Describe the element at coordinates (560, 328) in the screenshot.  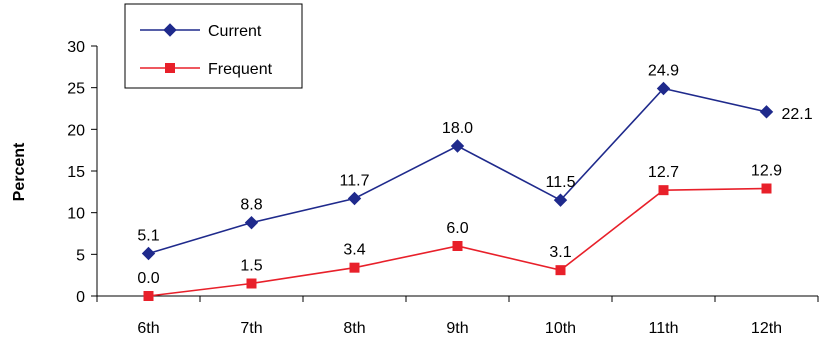
I see `x-tick-label: 10th` at that location.